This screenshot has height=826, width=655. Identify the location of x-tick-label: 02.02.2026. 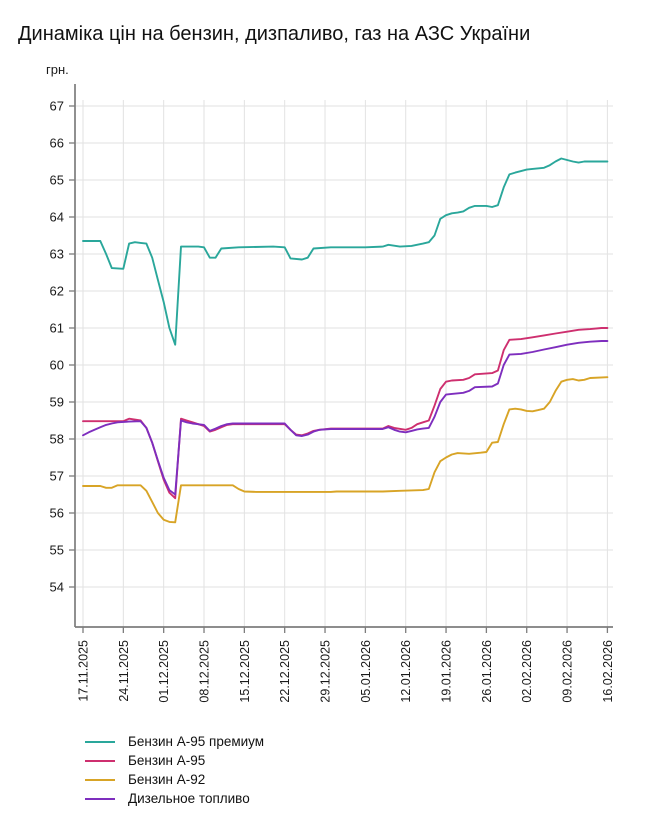
(527, 671).